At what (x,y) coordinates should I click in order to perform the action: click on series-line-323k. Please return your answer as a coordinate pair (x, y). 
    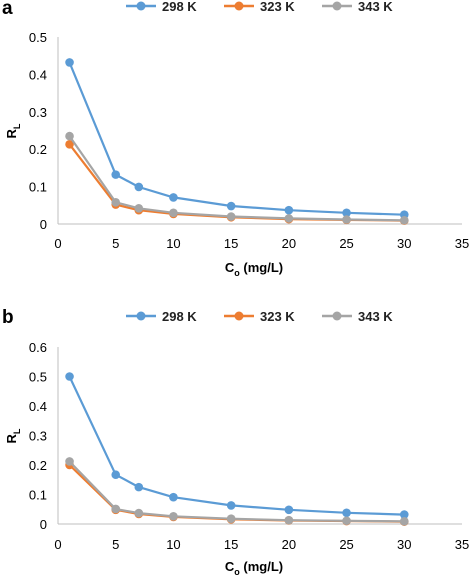
    Looking at the image, I should click on (236, 182).